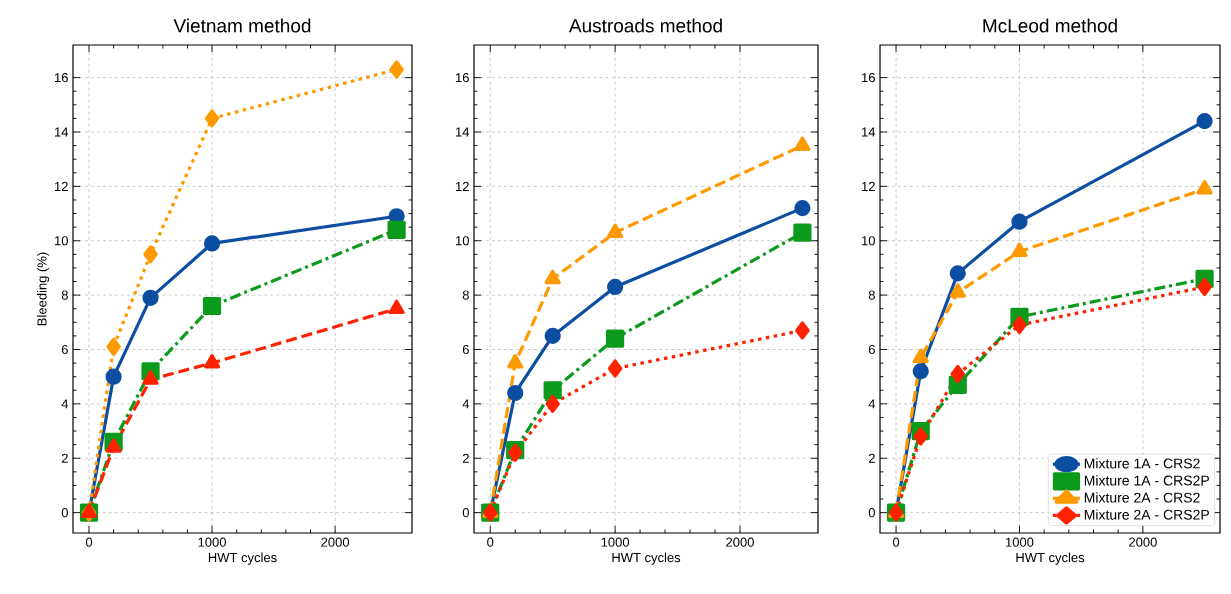 Image resolution: width=1231 pixels, height=594 pixels. What do you see at coordinates (645, 25) in the screenshot?
I see `chart-title: Austroads method` at bounding box center [645, 25].